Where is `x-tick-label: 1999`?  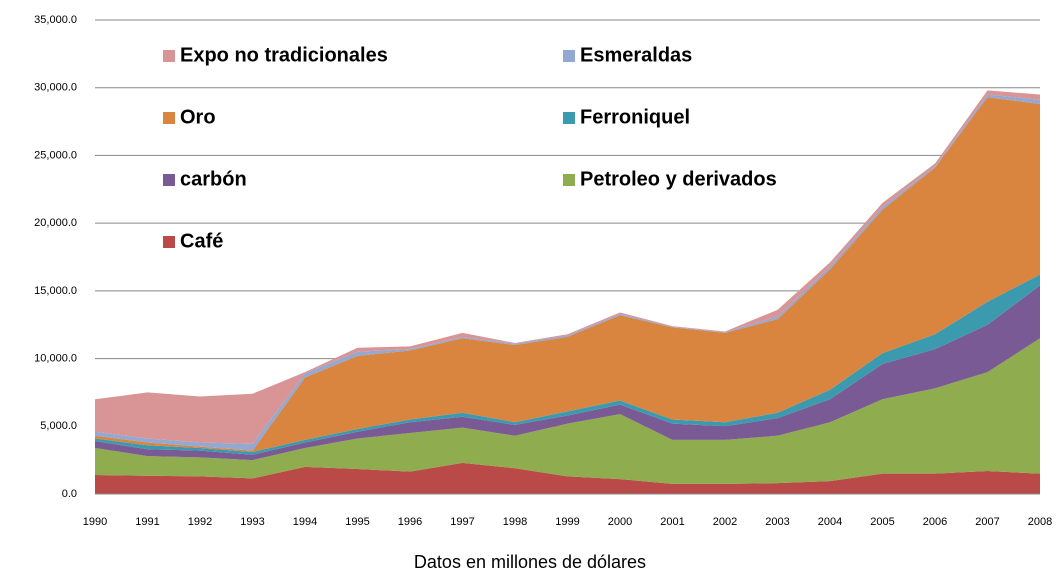 x-tick-label: 1999 is located at coordinates (567, 522).